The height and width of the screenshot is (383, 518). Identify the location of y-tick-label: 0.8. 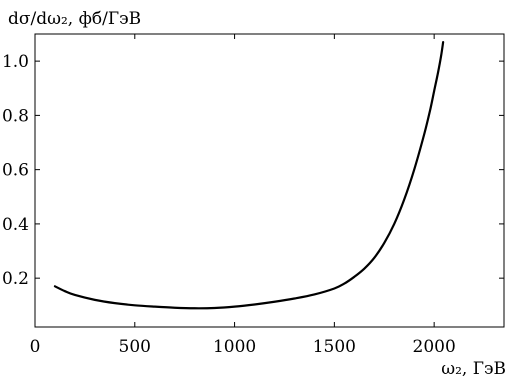
(15, 116).